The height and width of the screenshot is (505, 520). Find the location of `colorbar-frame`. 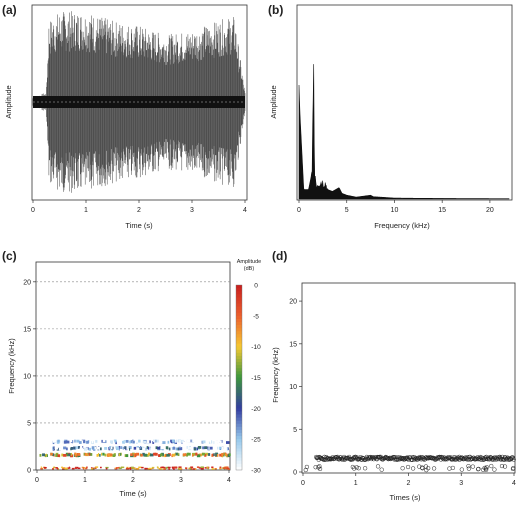

colorbar-frame is located at coordinates (239, 377).